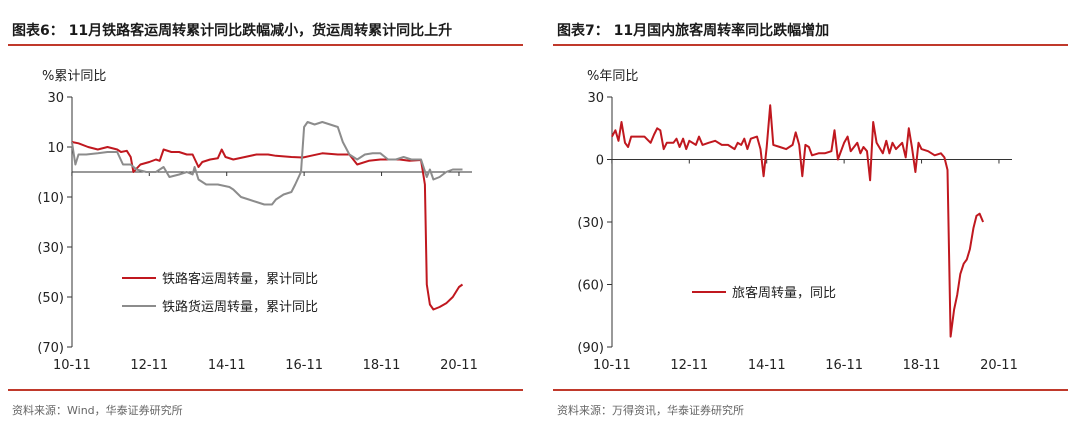  I want to click on legend-label-1: 旅客周转量，同比, so click(784, 293).